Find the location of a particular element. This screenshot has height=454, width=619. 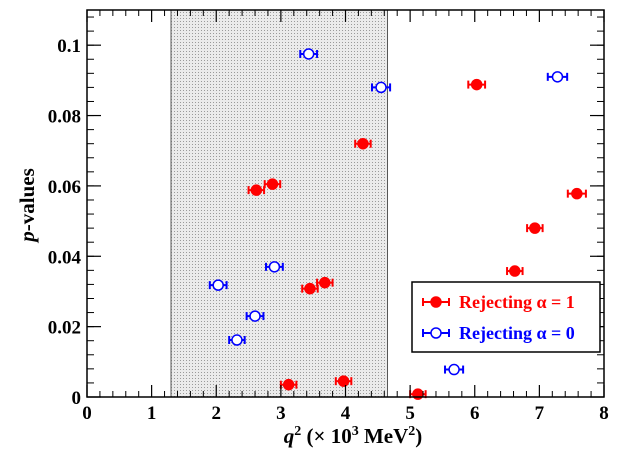

y-tick-label: 0.02 is located at coordinates (64, 328).